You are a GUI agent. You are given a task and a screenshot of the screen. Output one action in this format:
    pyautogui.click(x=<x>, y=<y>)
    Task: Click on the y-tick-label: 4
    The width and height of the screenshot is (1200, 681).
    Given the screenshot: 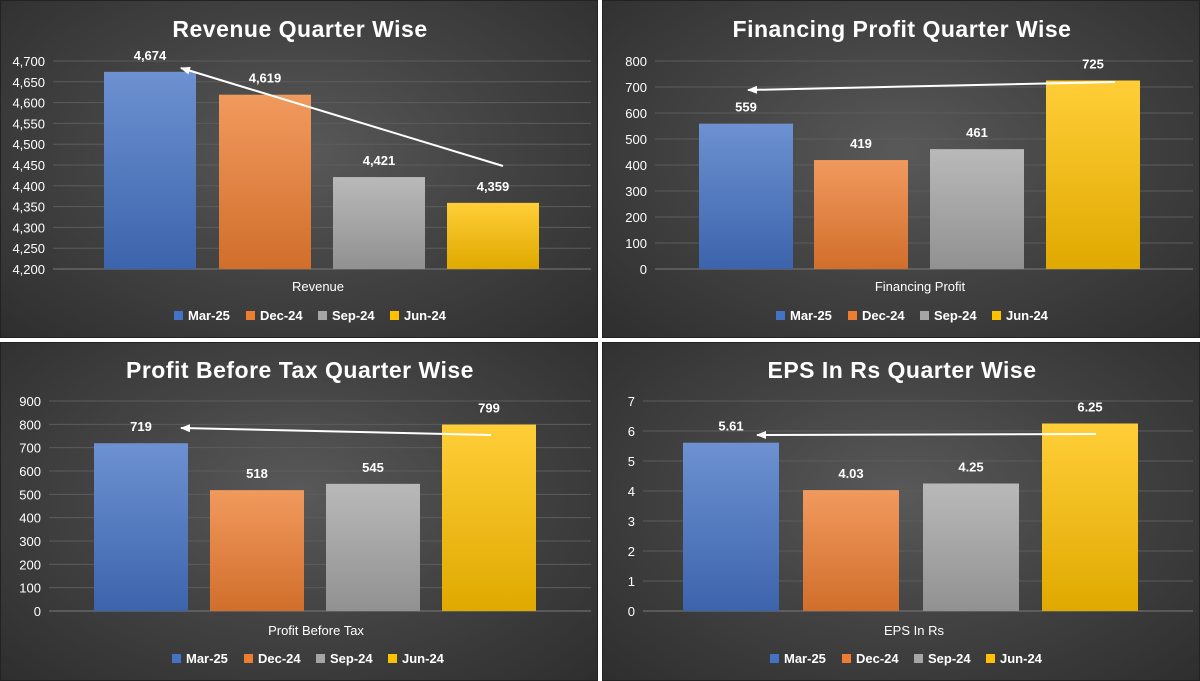 What is the action you would take?
    pyautogui.click(x=631, y=491)
    